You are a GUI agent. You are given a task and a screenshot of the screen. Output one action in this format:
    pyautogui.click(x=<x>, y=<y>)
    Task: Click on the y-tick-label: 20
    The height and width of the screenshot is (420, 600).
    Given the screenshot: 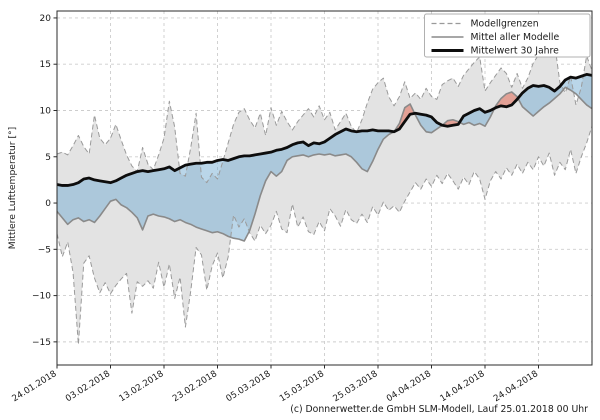 What is the action you would take?
    pyautogui.click(x=46, y=19)
    